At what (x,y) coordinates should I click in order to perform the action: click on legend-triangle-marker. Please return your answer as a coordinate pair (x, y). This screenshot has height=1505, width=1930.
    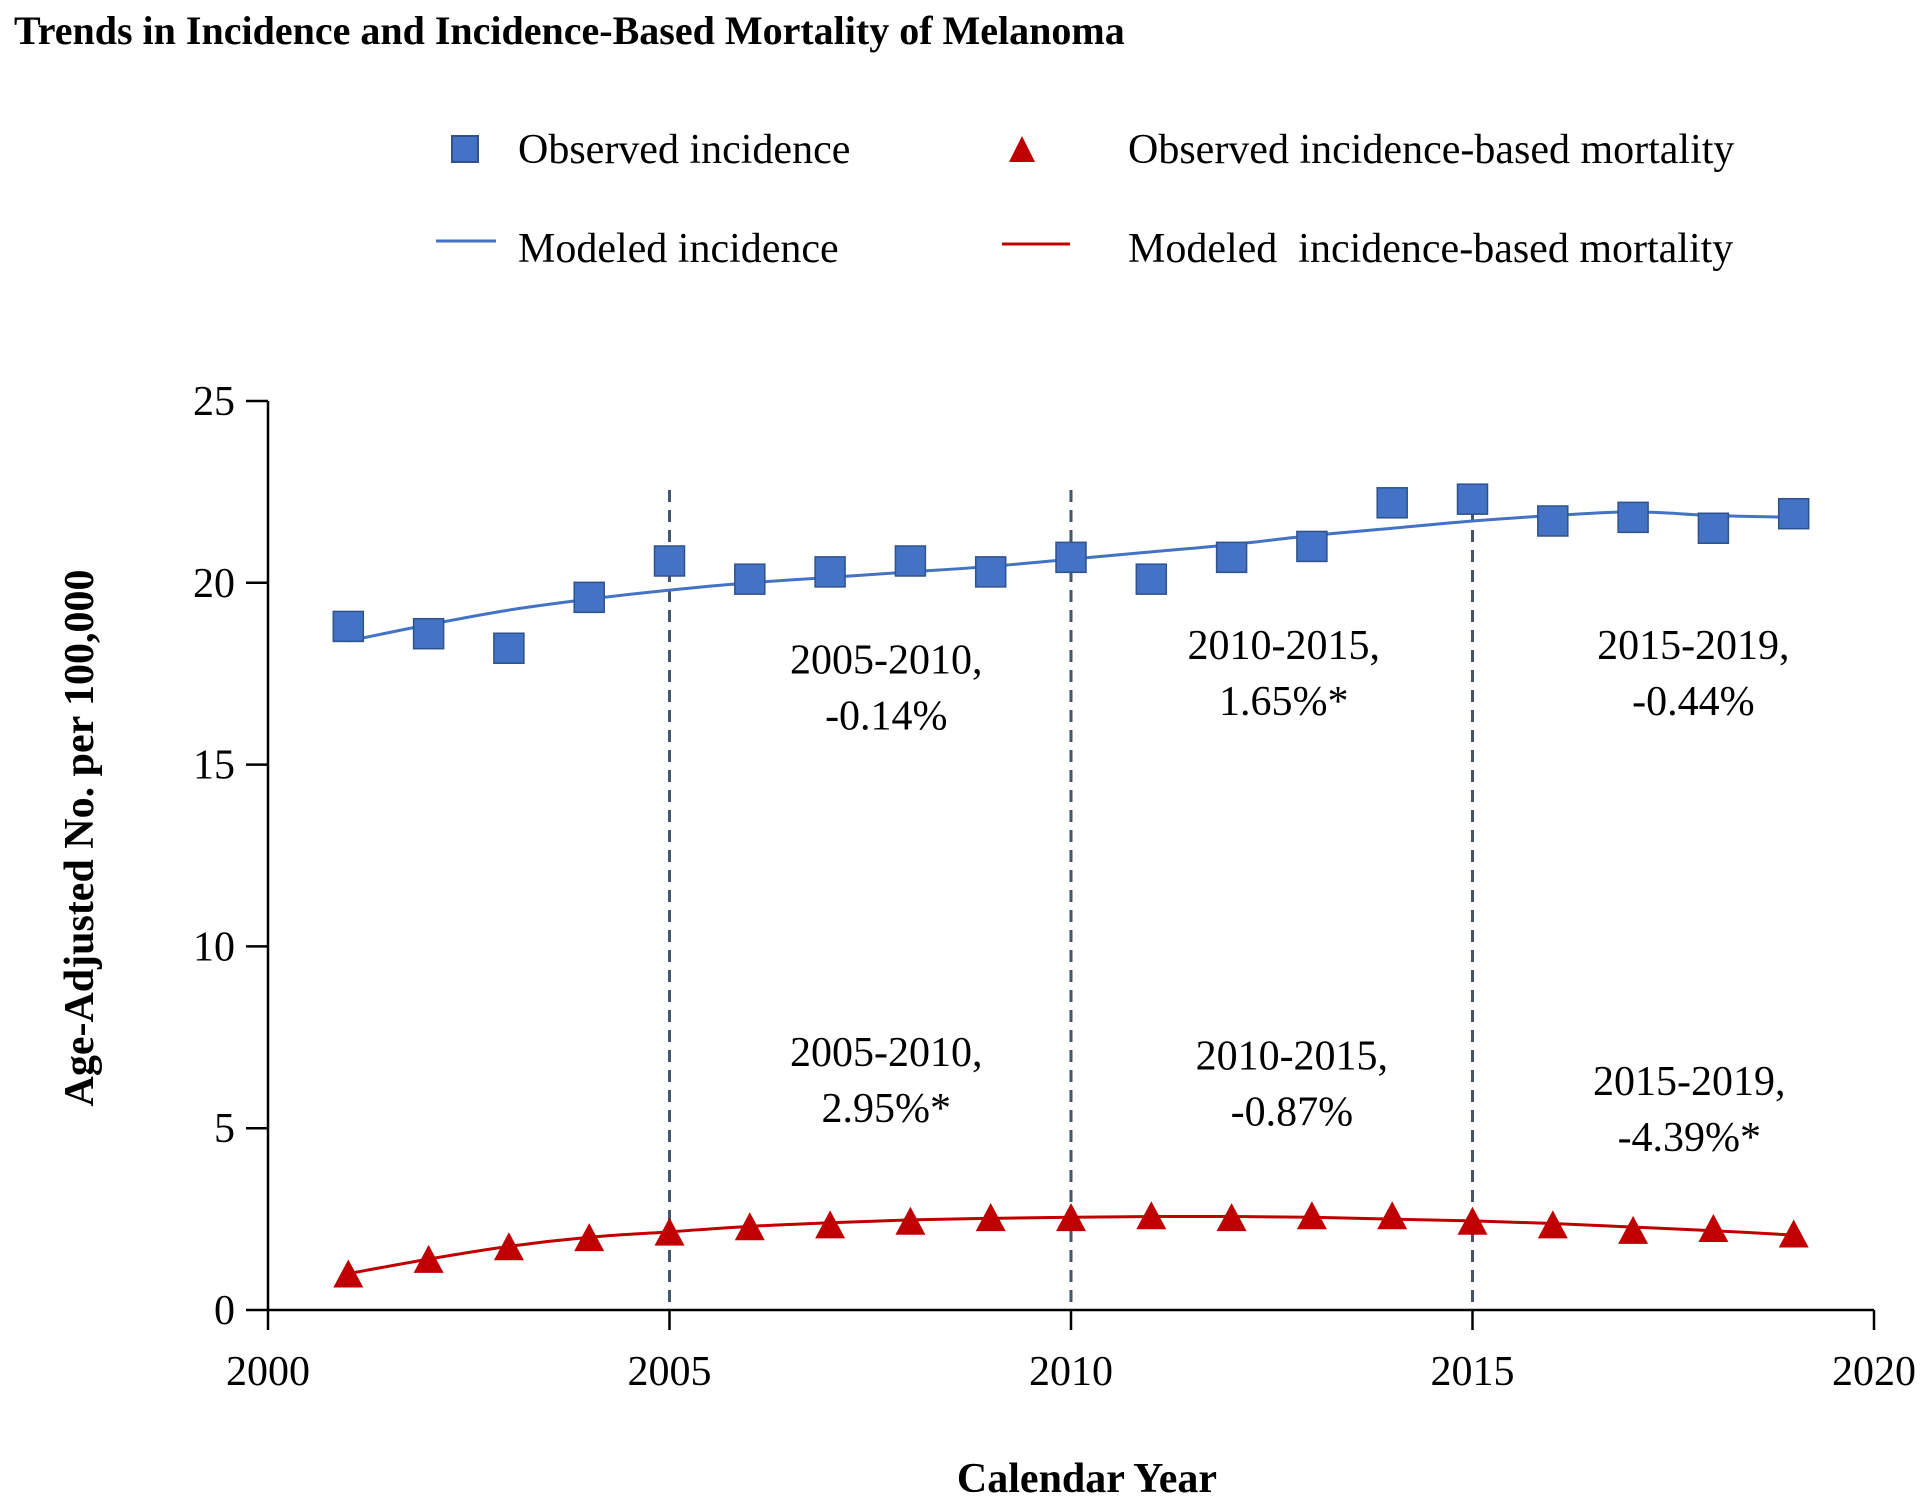
    Looking at the image, I should click on (1022, 149).